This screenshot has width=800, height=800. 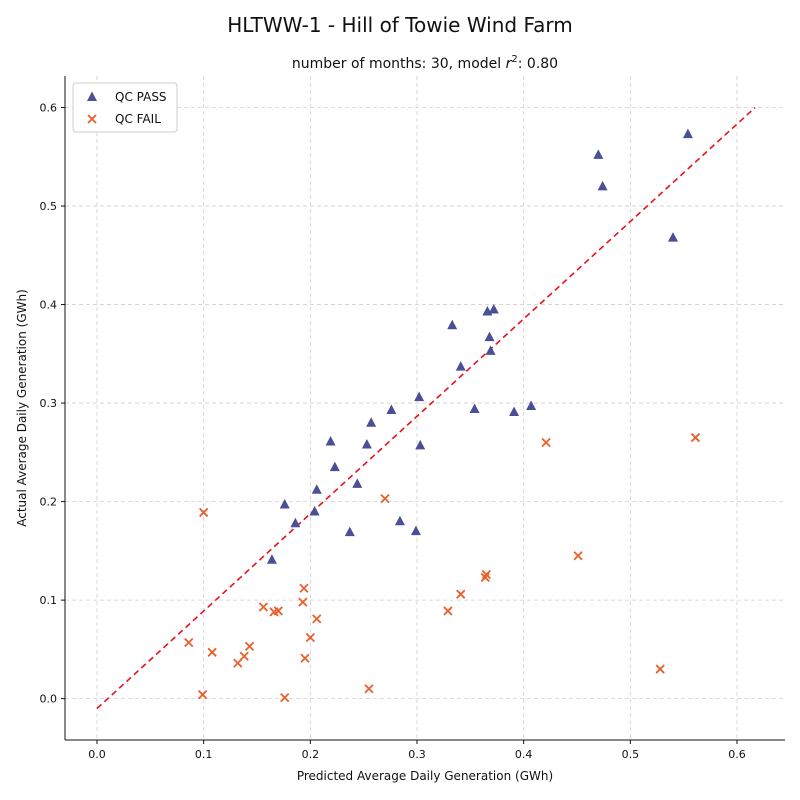 I want to click on x-tick-label: 0.2, so click(x=311, y=754).